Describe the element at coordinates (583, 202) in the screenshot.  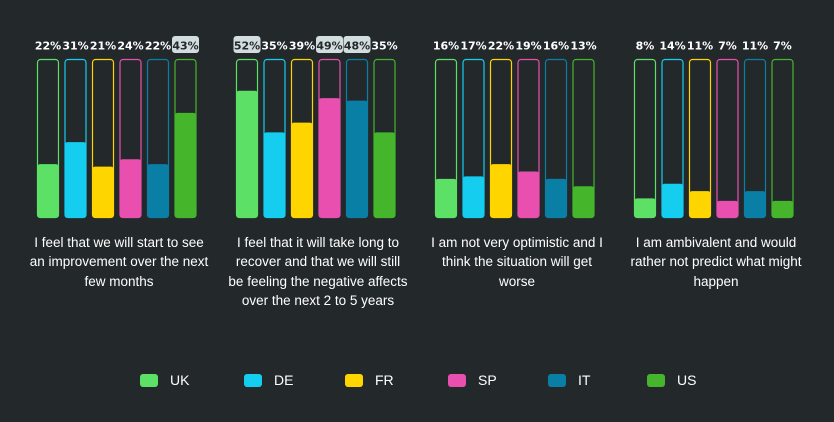
I see `bar-g3-us` at that location.